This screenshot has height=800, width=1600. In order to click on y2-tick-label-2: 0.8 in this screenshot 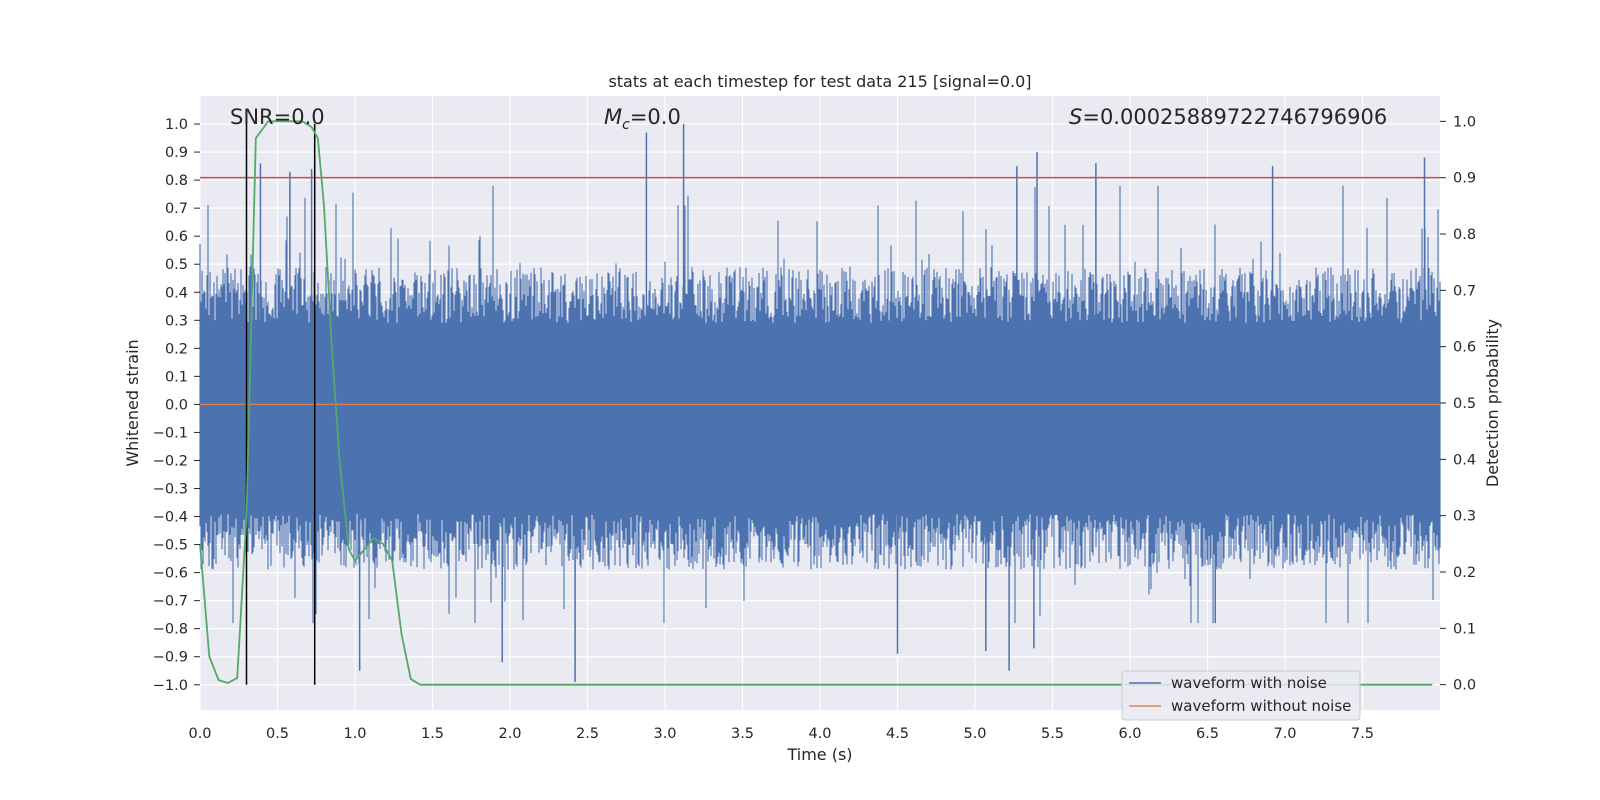, I will do `click(1464, 235)`.